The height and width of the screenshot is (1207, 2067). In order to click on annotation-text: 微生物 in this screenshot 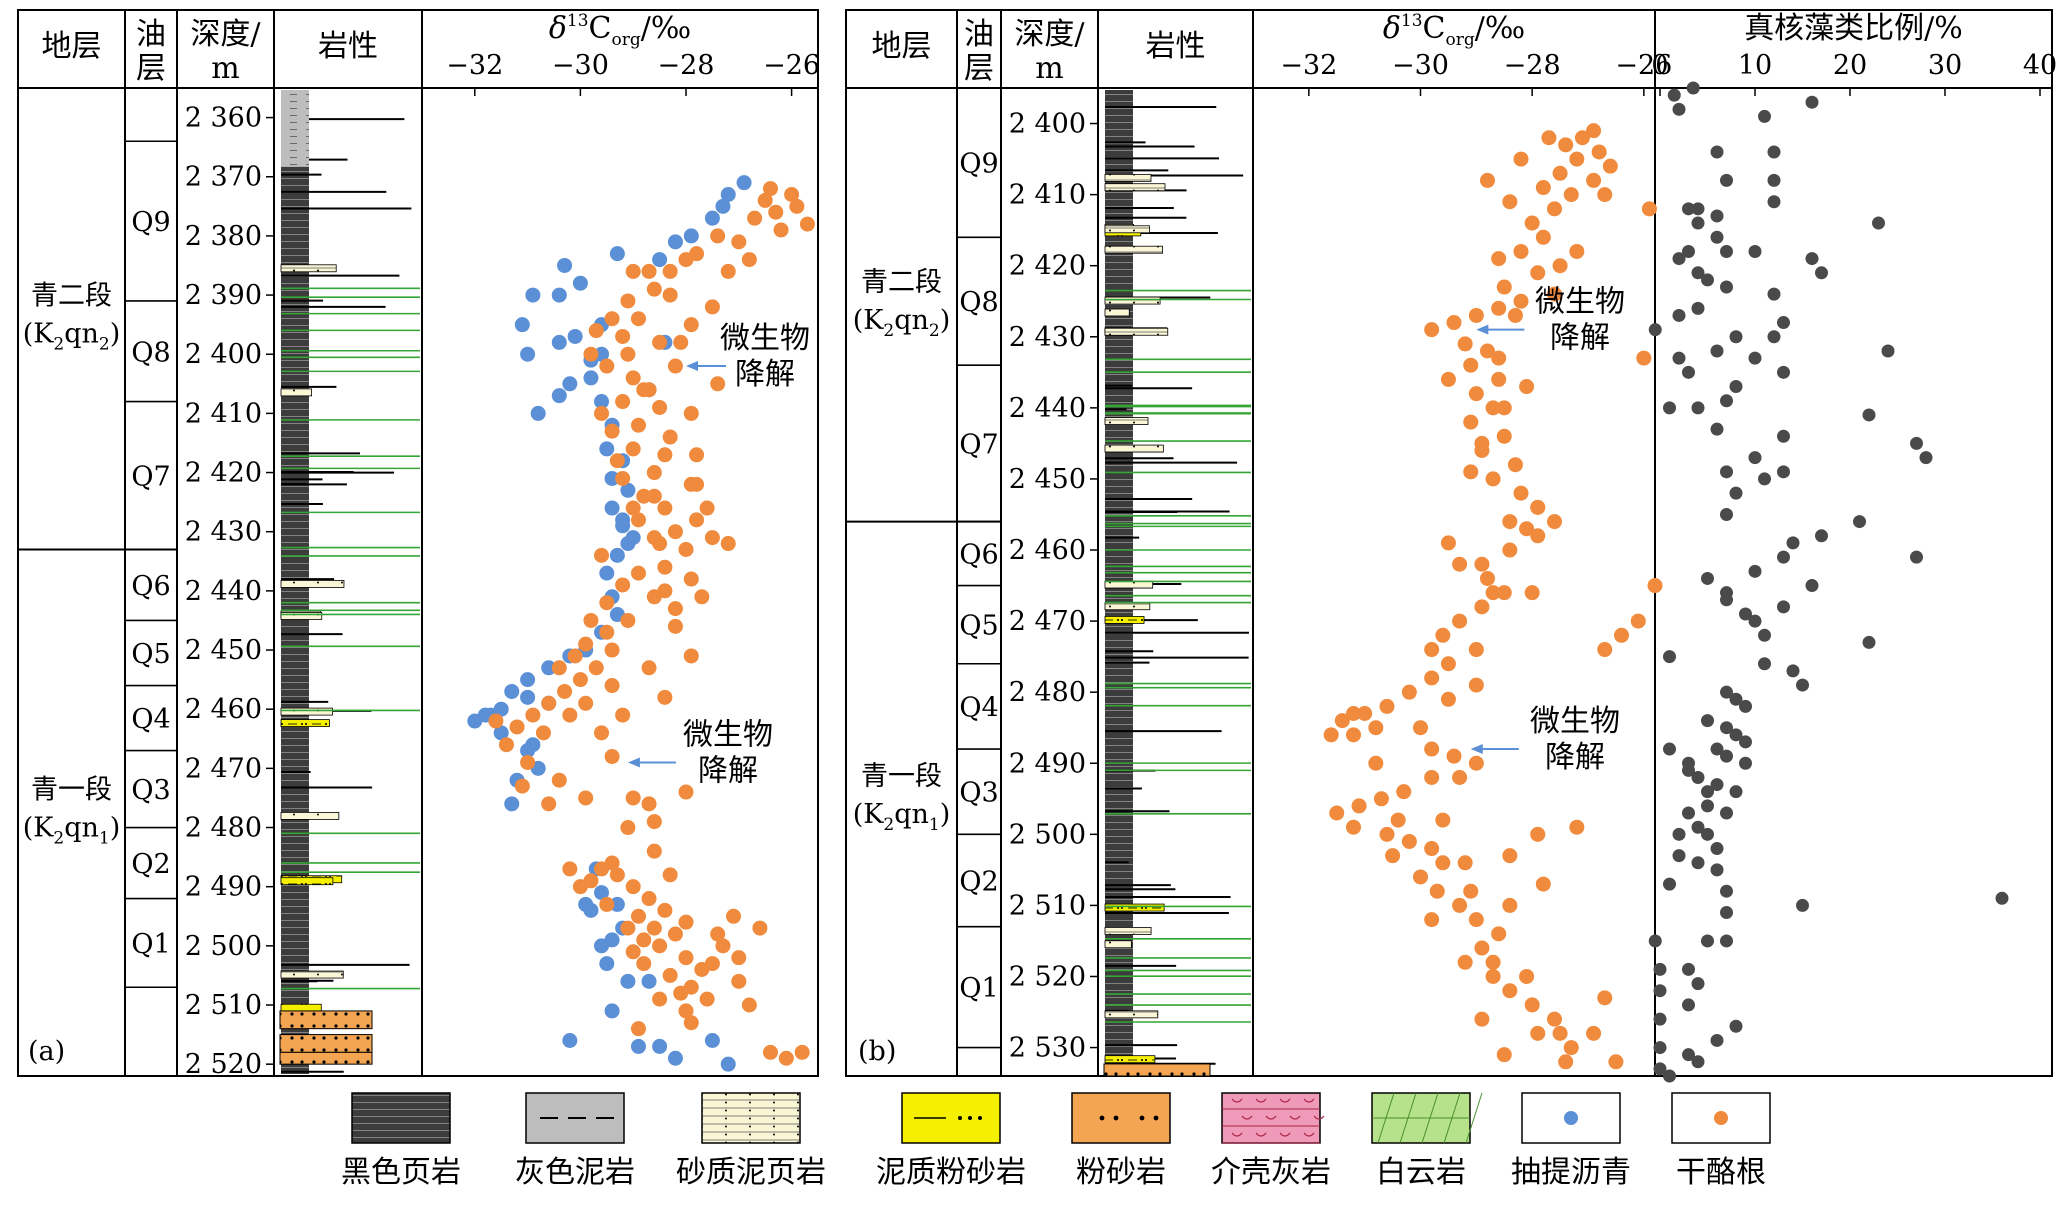, I will do `click(728, 734)`.